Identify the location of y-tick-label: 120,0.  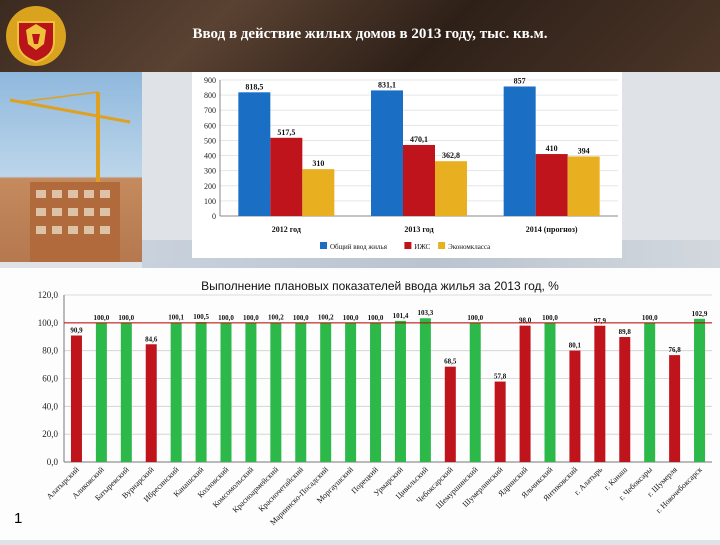
(48, 295).